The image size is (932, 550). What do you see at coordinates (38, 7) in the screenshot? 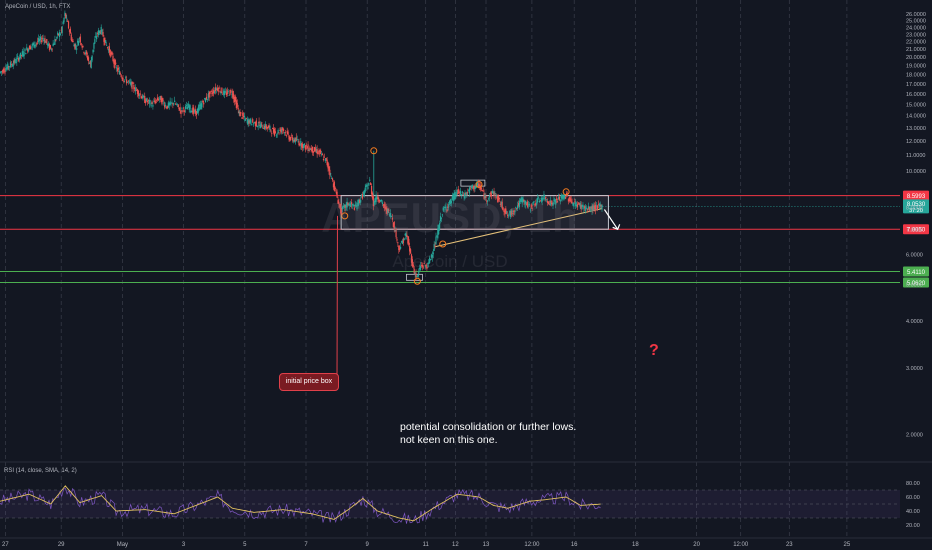
I see `ticker-label: ApeCoin / USD, 1h, FTX` at bounding box center [38, 7].